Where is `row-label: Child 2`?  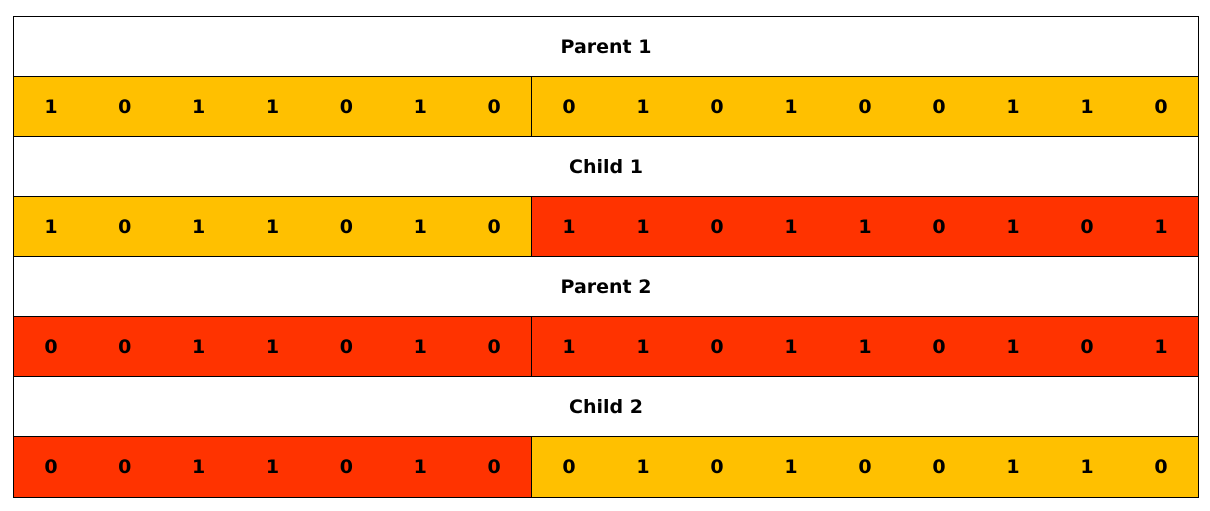 row-label: Child 2 is located at coordinates (606, 407).